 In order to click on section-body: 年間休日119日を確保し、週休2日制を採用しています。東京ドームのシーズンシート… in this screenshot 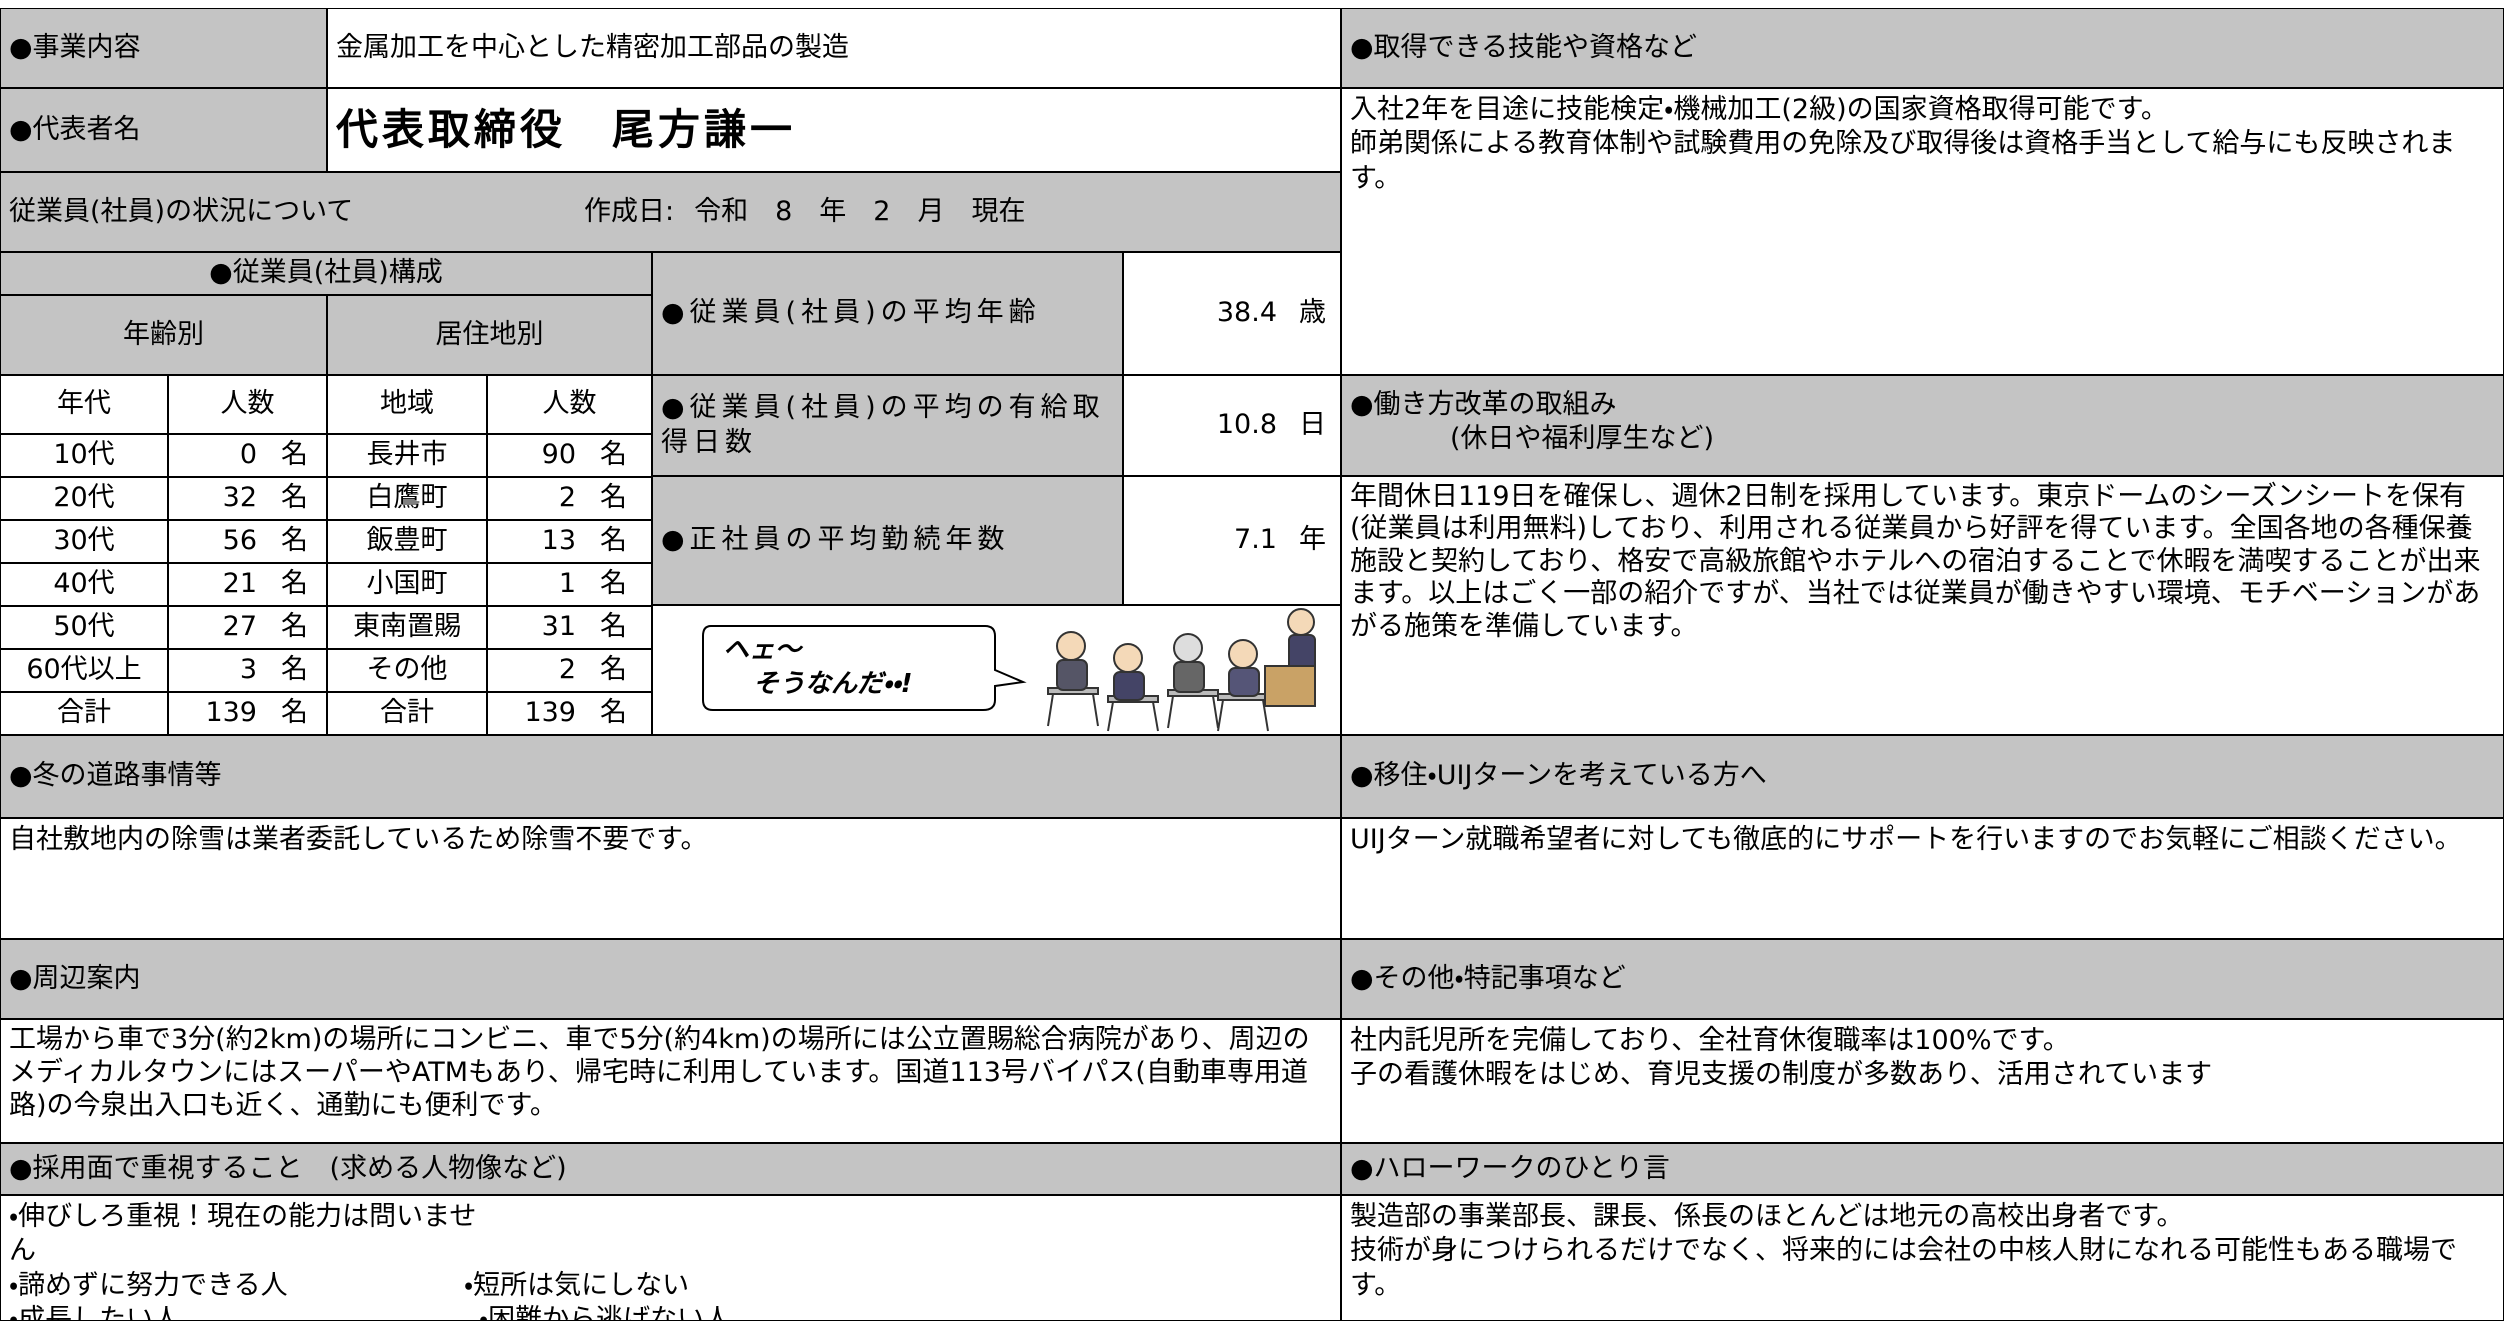, I will do `click(1922, 605)`.